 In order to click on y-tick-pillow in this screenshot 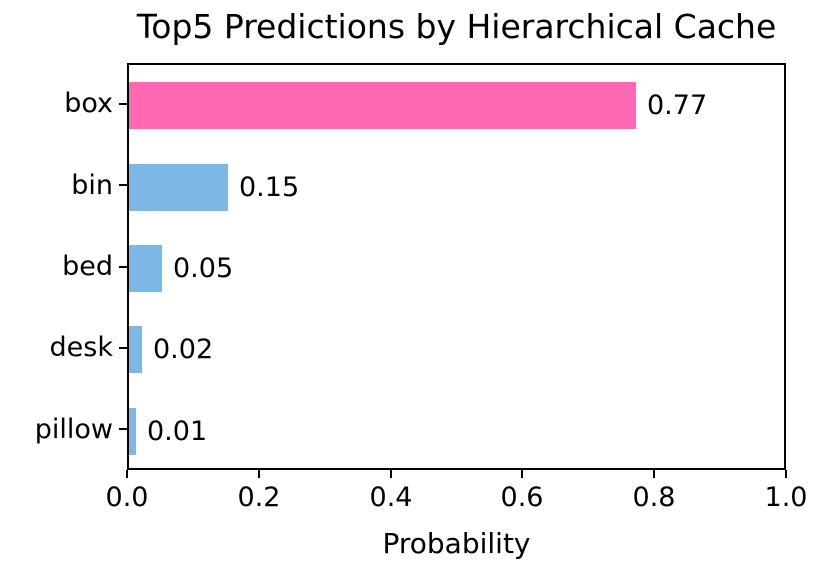, I will do `click(123, 429)`.